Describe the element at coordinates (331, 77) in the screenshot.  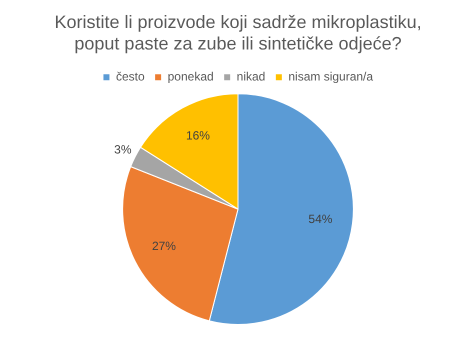
I see `legend-label: nisam siguran/a` at that location.